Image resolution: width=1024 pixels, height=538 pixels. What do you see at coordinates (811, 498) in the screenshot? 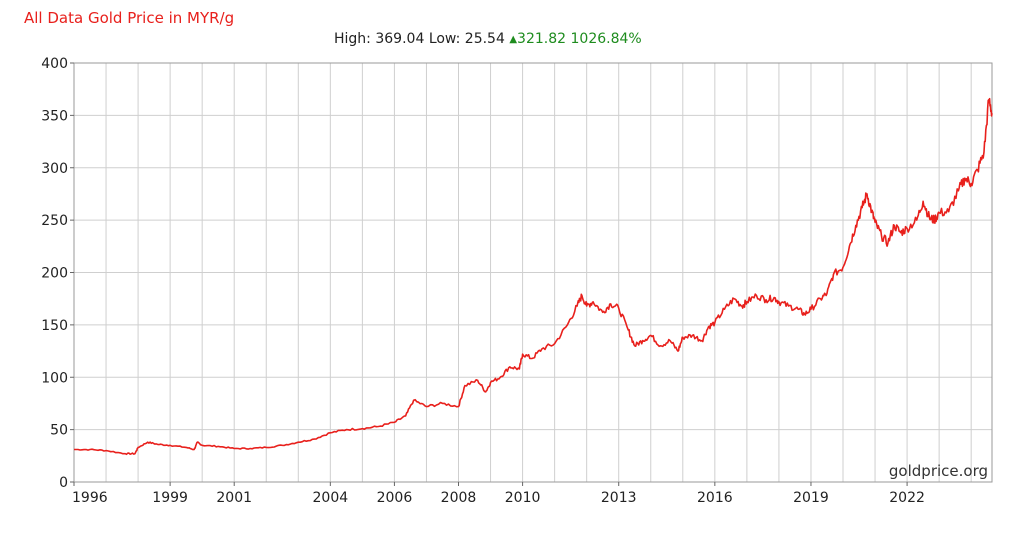
I see `x-tick-label: 2019` at bounding box center [811, 498].